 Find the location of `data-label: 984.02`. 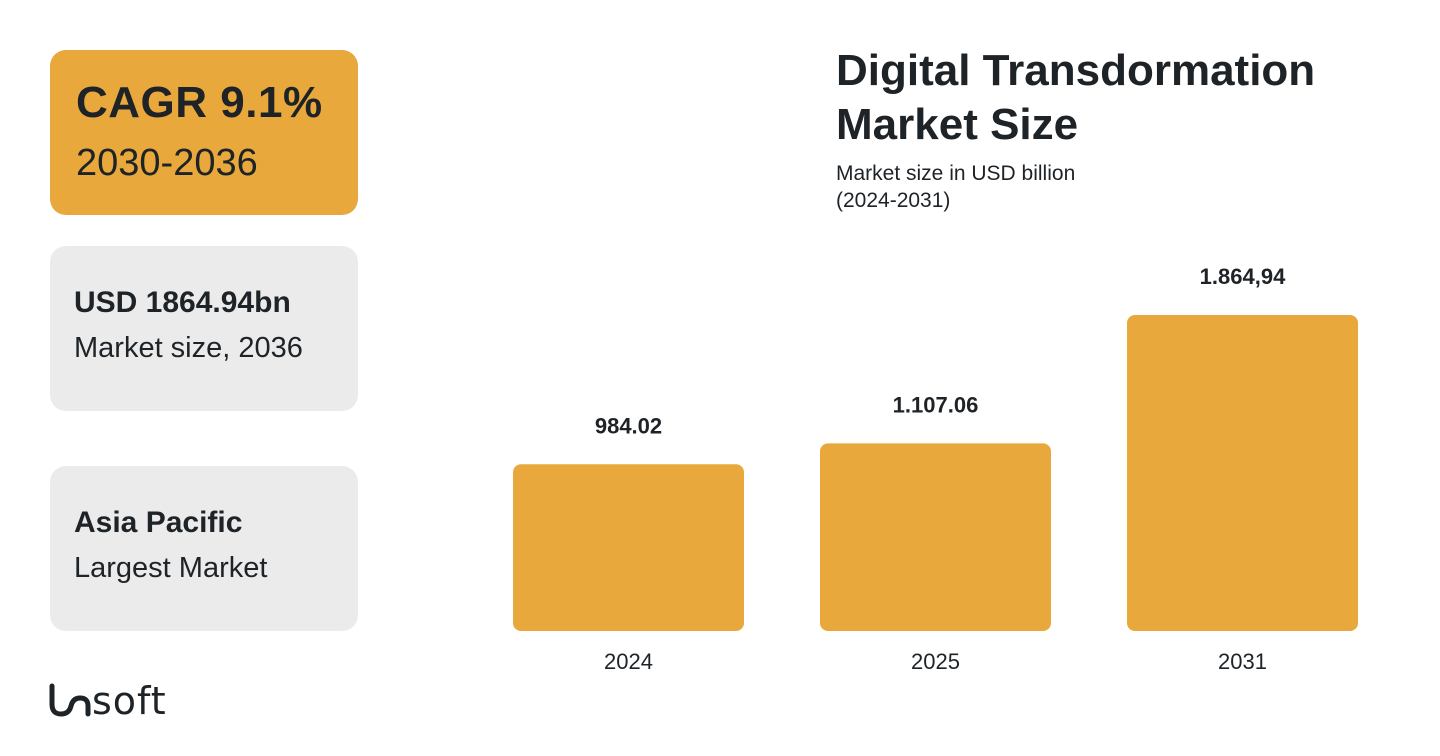

data-label: 984.02 is located at coordinates (628, 425).